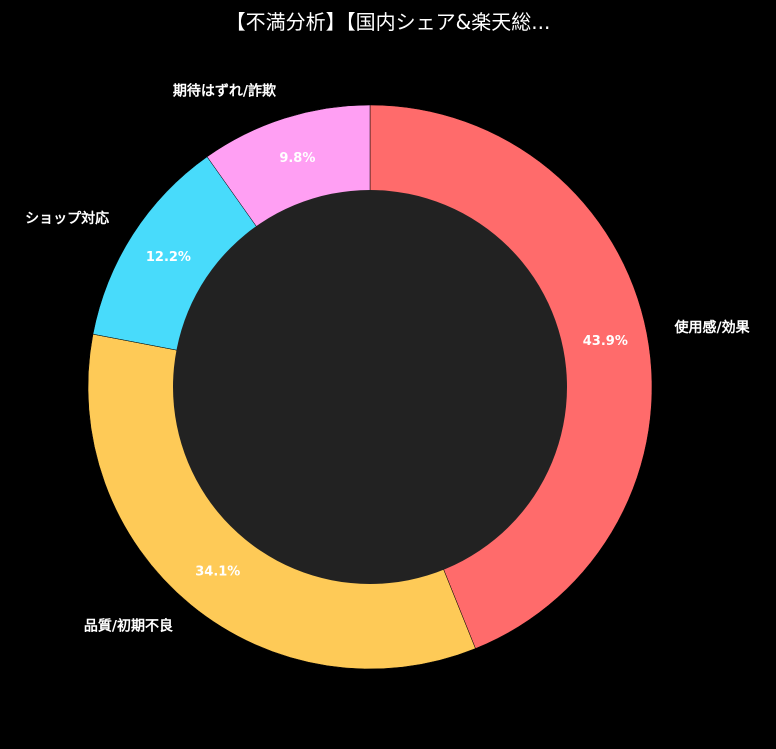 The width and height of the screenshot is (776, 749). I want to click on category-label: 使用感/効果, so click(712, 327).